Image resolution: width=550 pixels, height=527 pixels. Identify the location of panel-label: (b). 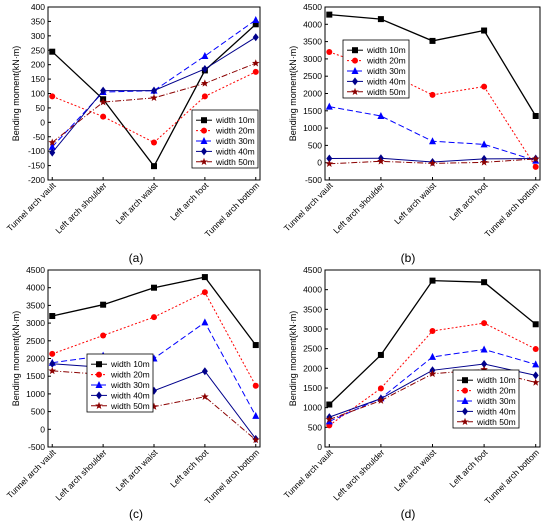
(408, 258).